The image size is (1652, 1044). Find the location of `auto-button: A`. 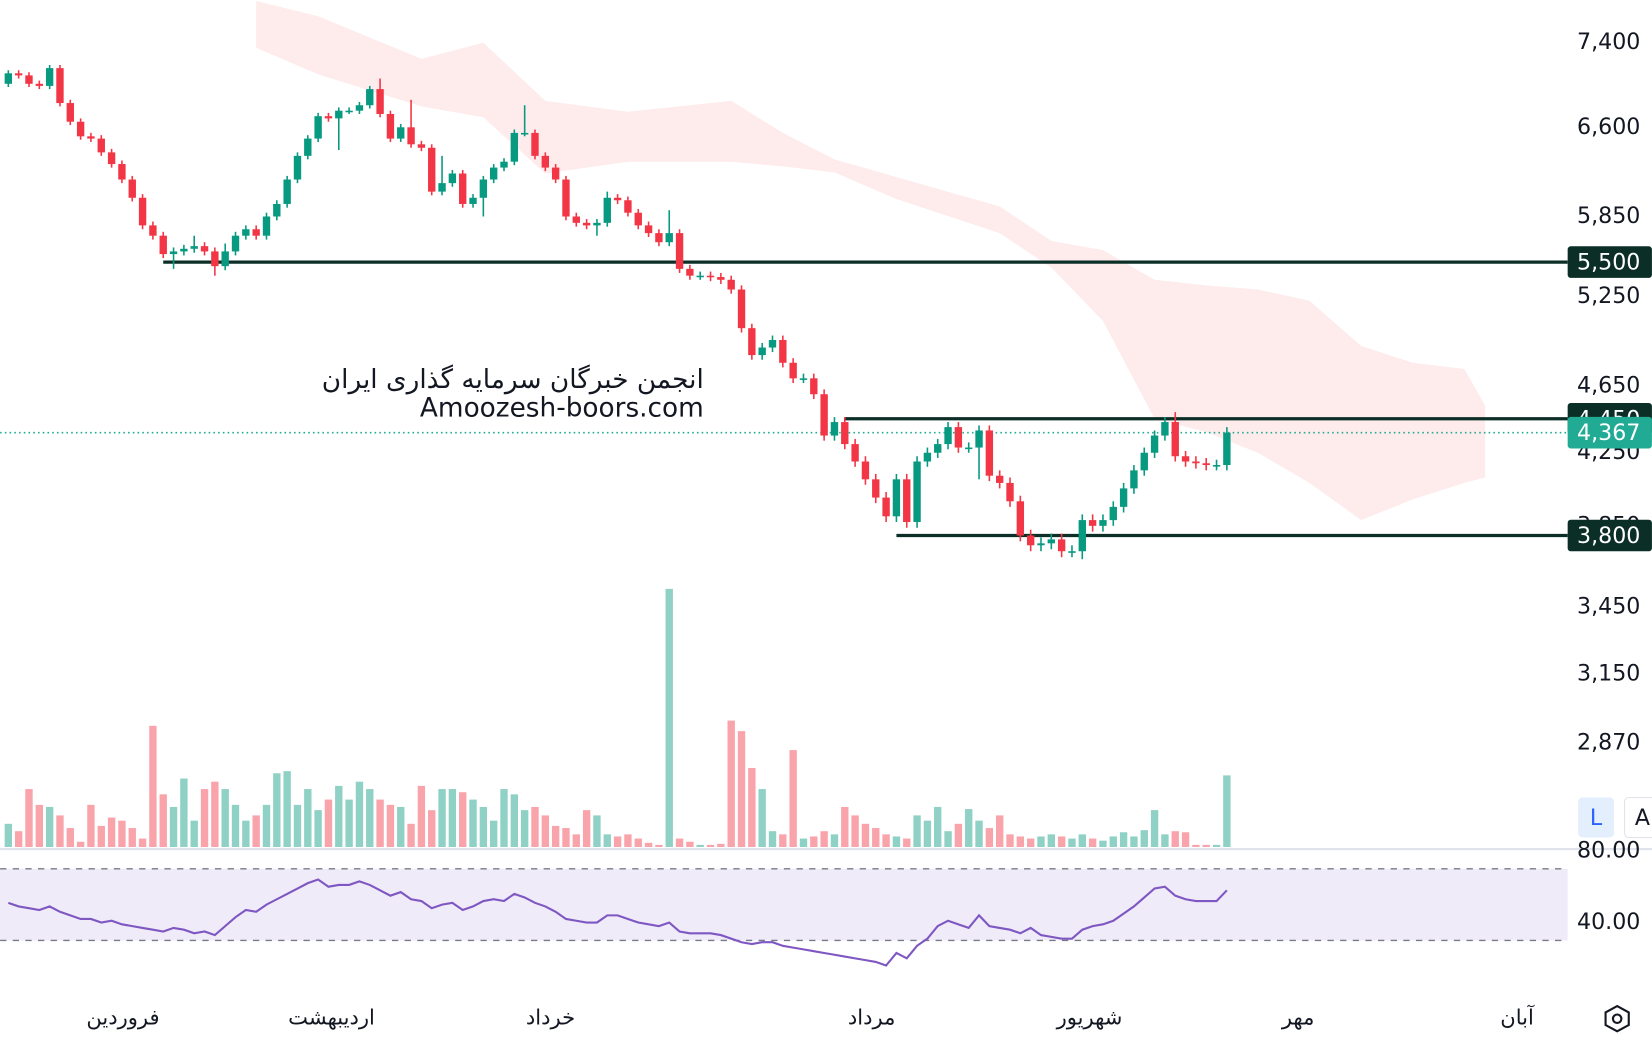

auto-button: A is located at coordinates (1642, 818).